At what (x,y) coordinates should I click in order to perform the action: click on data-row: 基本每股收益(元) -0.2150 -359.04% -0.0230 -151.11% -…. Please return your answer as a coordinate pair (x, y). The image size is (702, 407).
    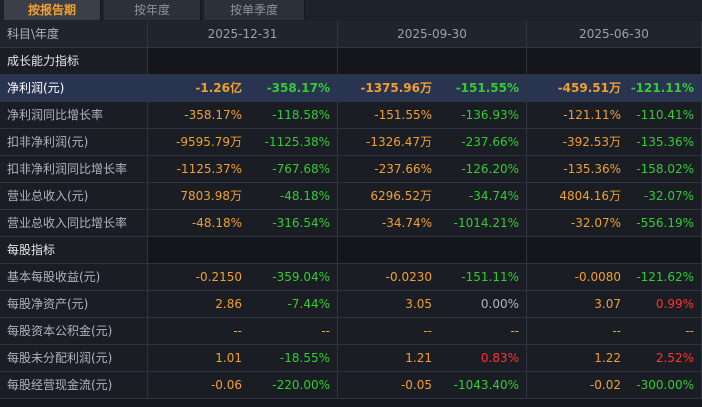
    Looking at the image, I should click on (351, 277).